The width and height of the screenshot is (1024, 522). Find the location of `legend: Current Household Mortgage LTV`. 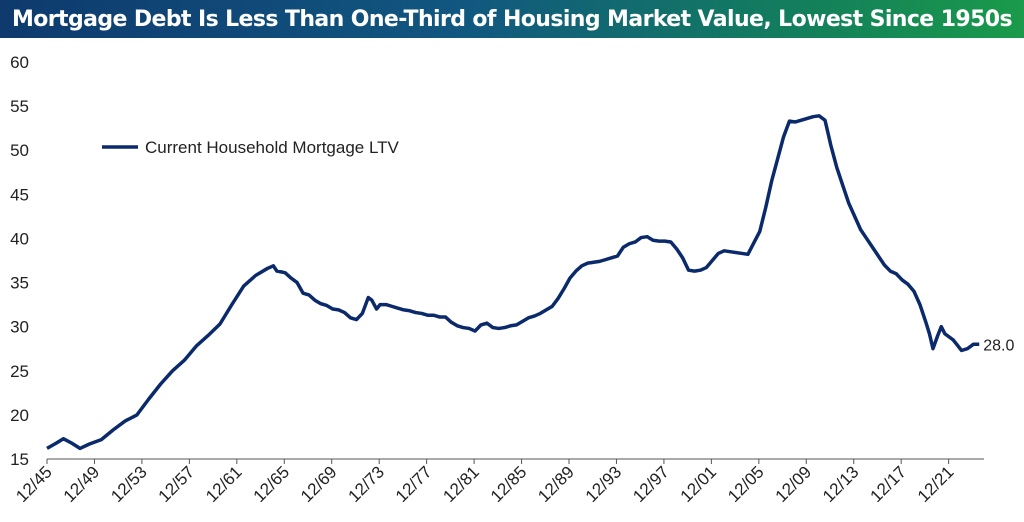

legend: Current Household Mortgage LTV is located at coordinates (251, 147).